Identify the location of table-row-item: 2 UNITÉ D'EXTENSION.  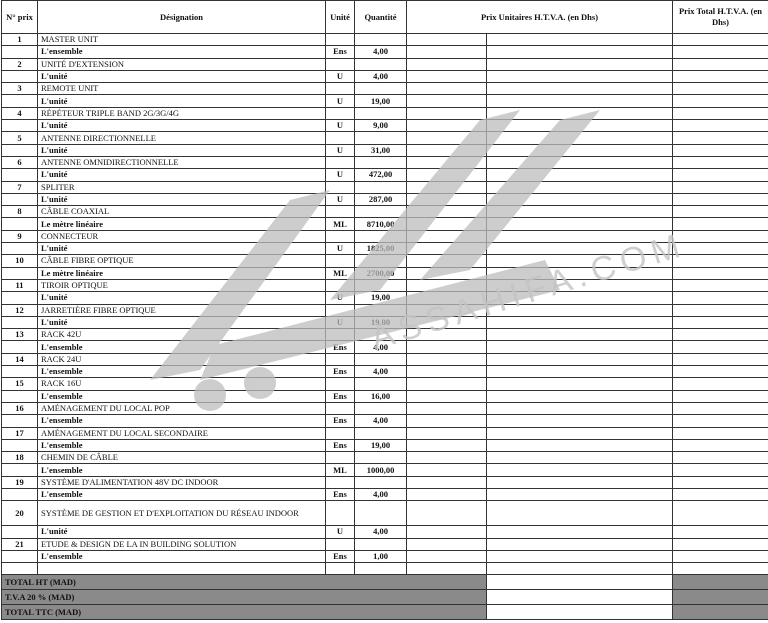
(384, 64).